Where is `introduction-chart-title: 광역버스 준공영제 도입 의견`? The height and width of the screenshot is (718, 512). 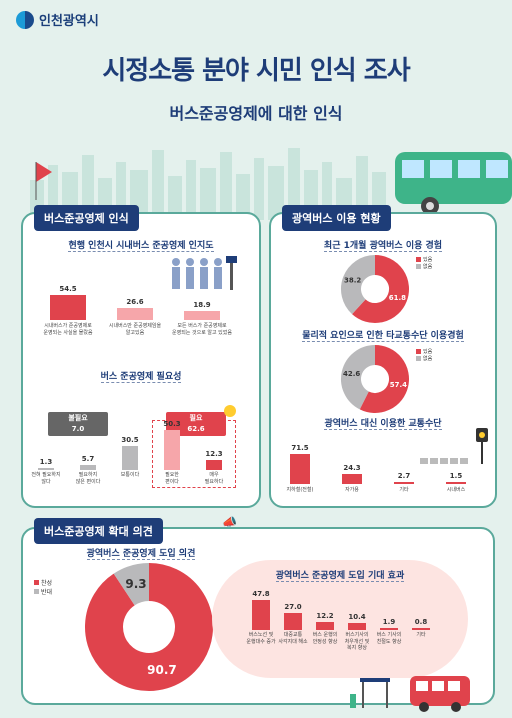 introduction-chart-title: 광역버스 준공영제 도입 의견 is located at coordinates (141, 553).